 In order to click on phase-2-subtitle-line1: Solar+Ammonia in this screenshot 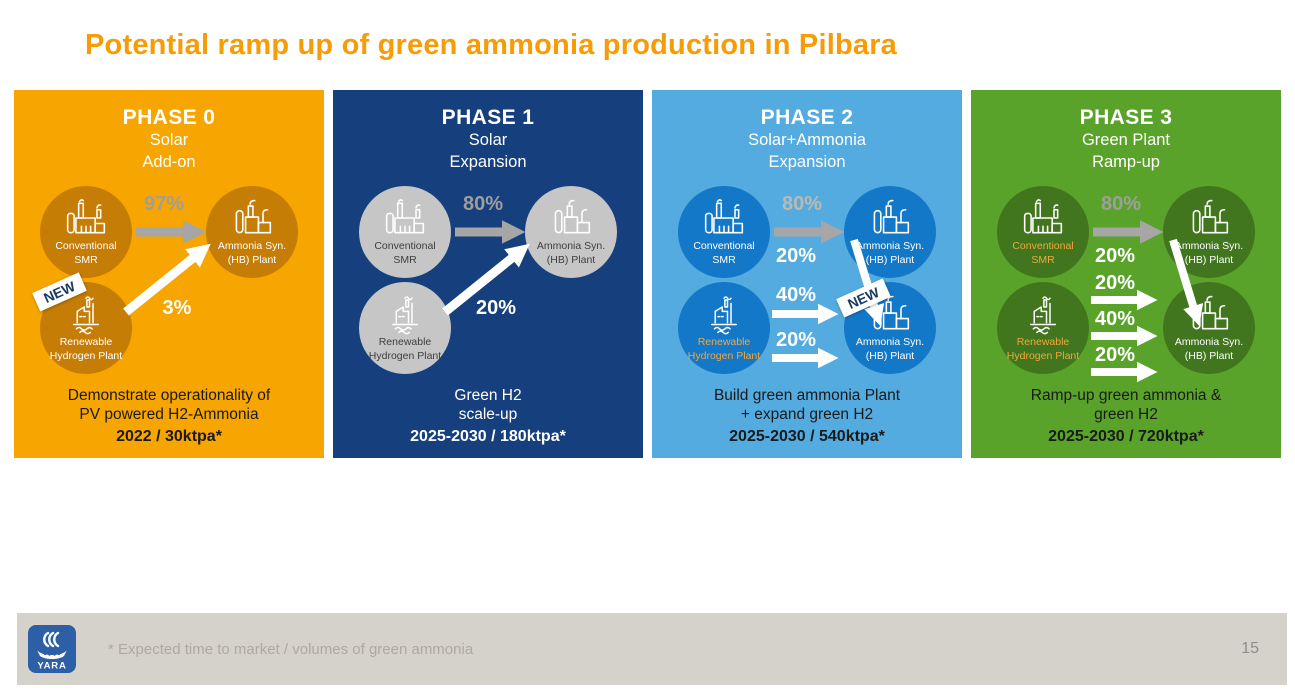, I will do `click(807, 140)`.